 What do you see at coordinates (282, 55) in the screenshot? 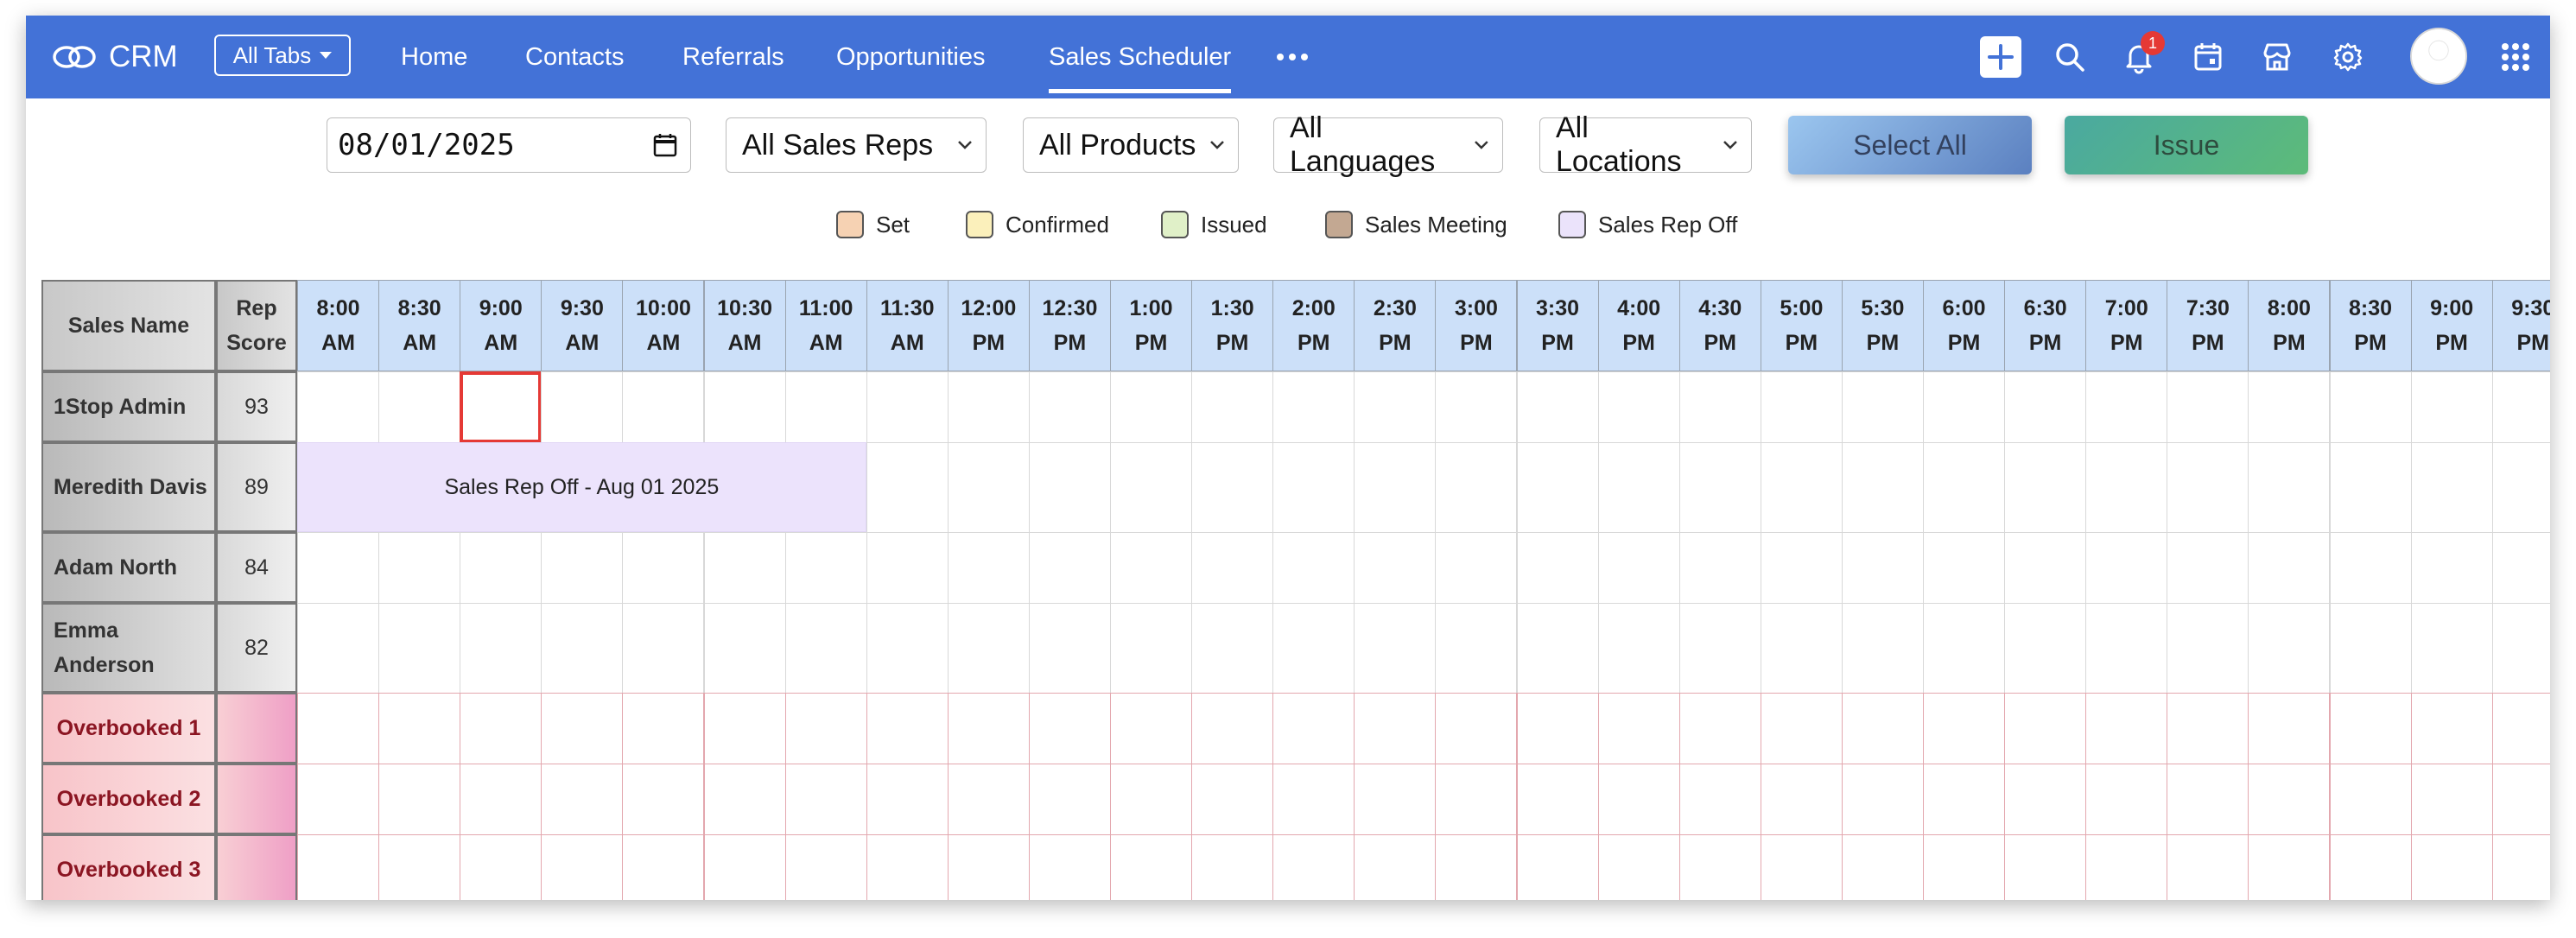
I see `all-tabs-dropdown: All Tabs` at bounding box center [282, 55].